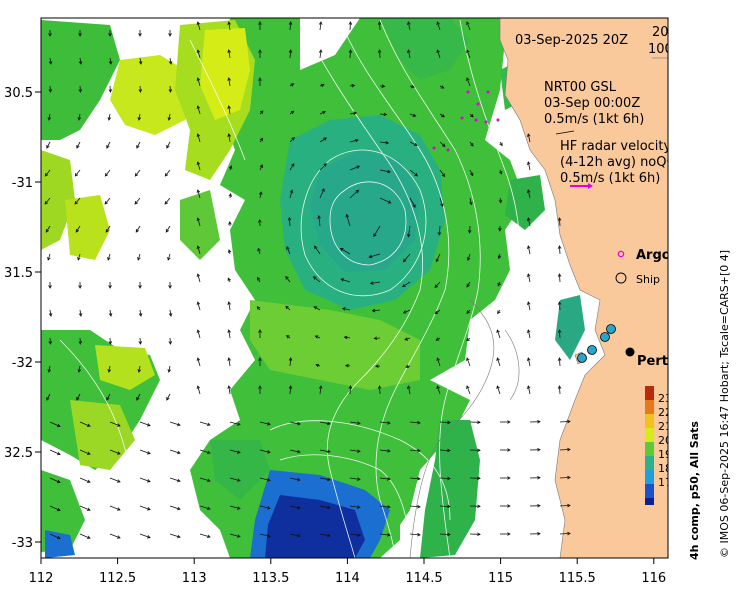 This screenshot has width=740, height=592. I want to click on y-tick-label: -33, so click(22, 543).